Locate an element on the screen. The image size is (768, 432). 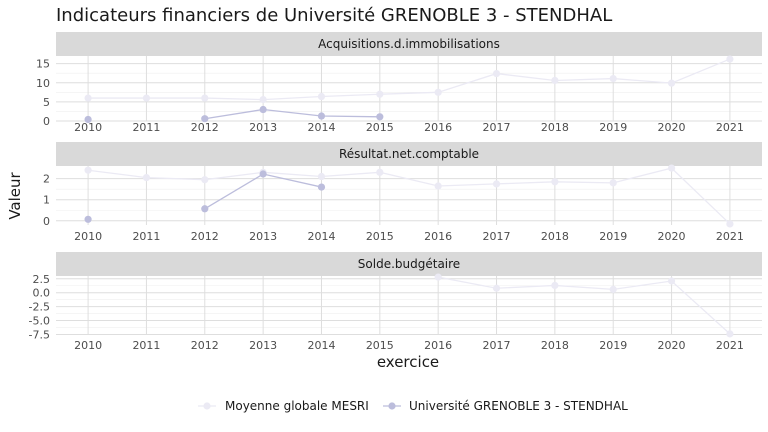
y-tick-label: 15 is located at coordinates (43, 64).